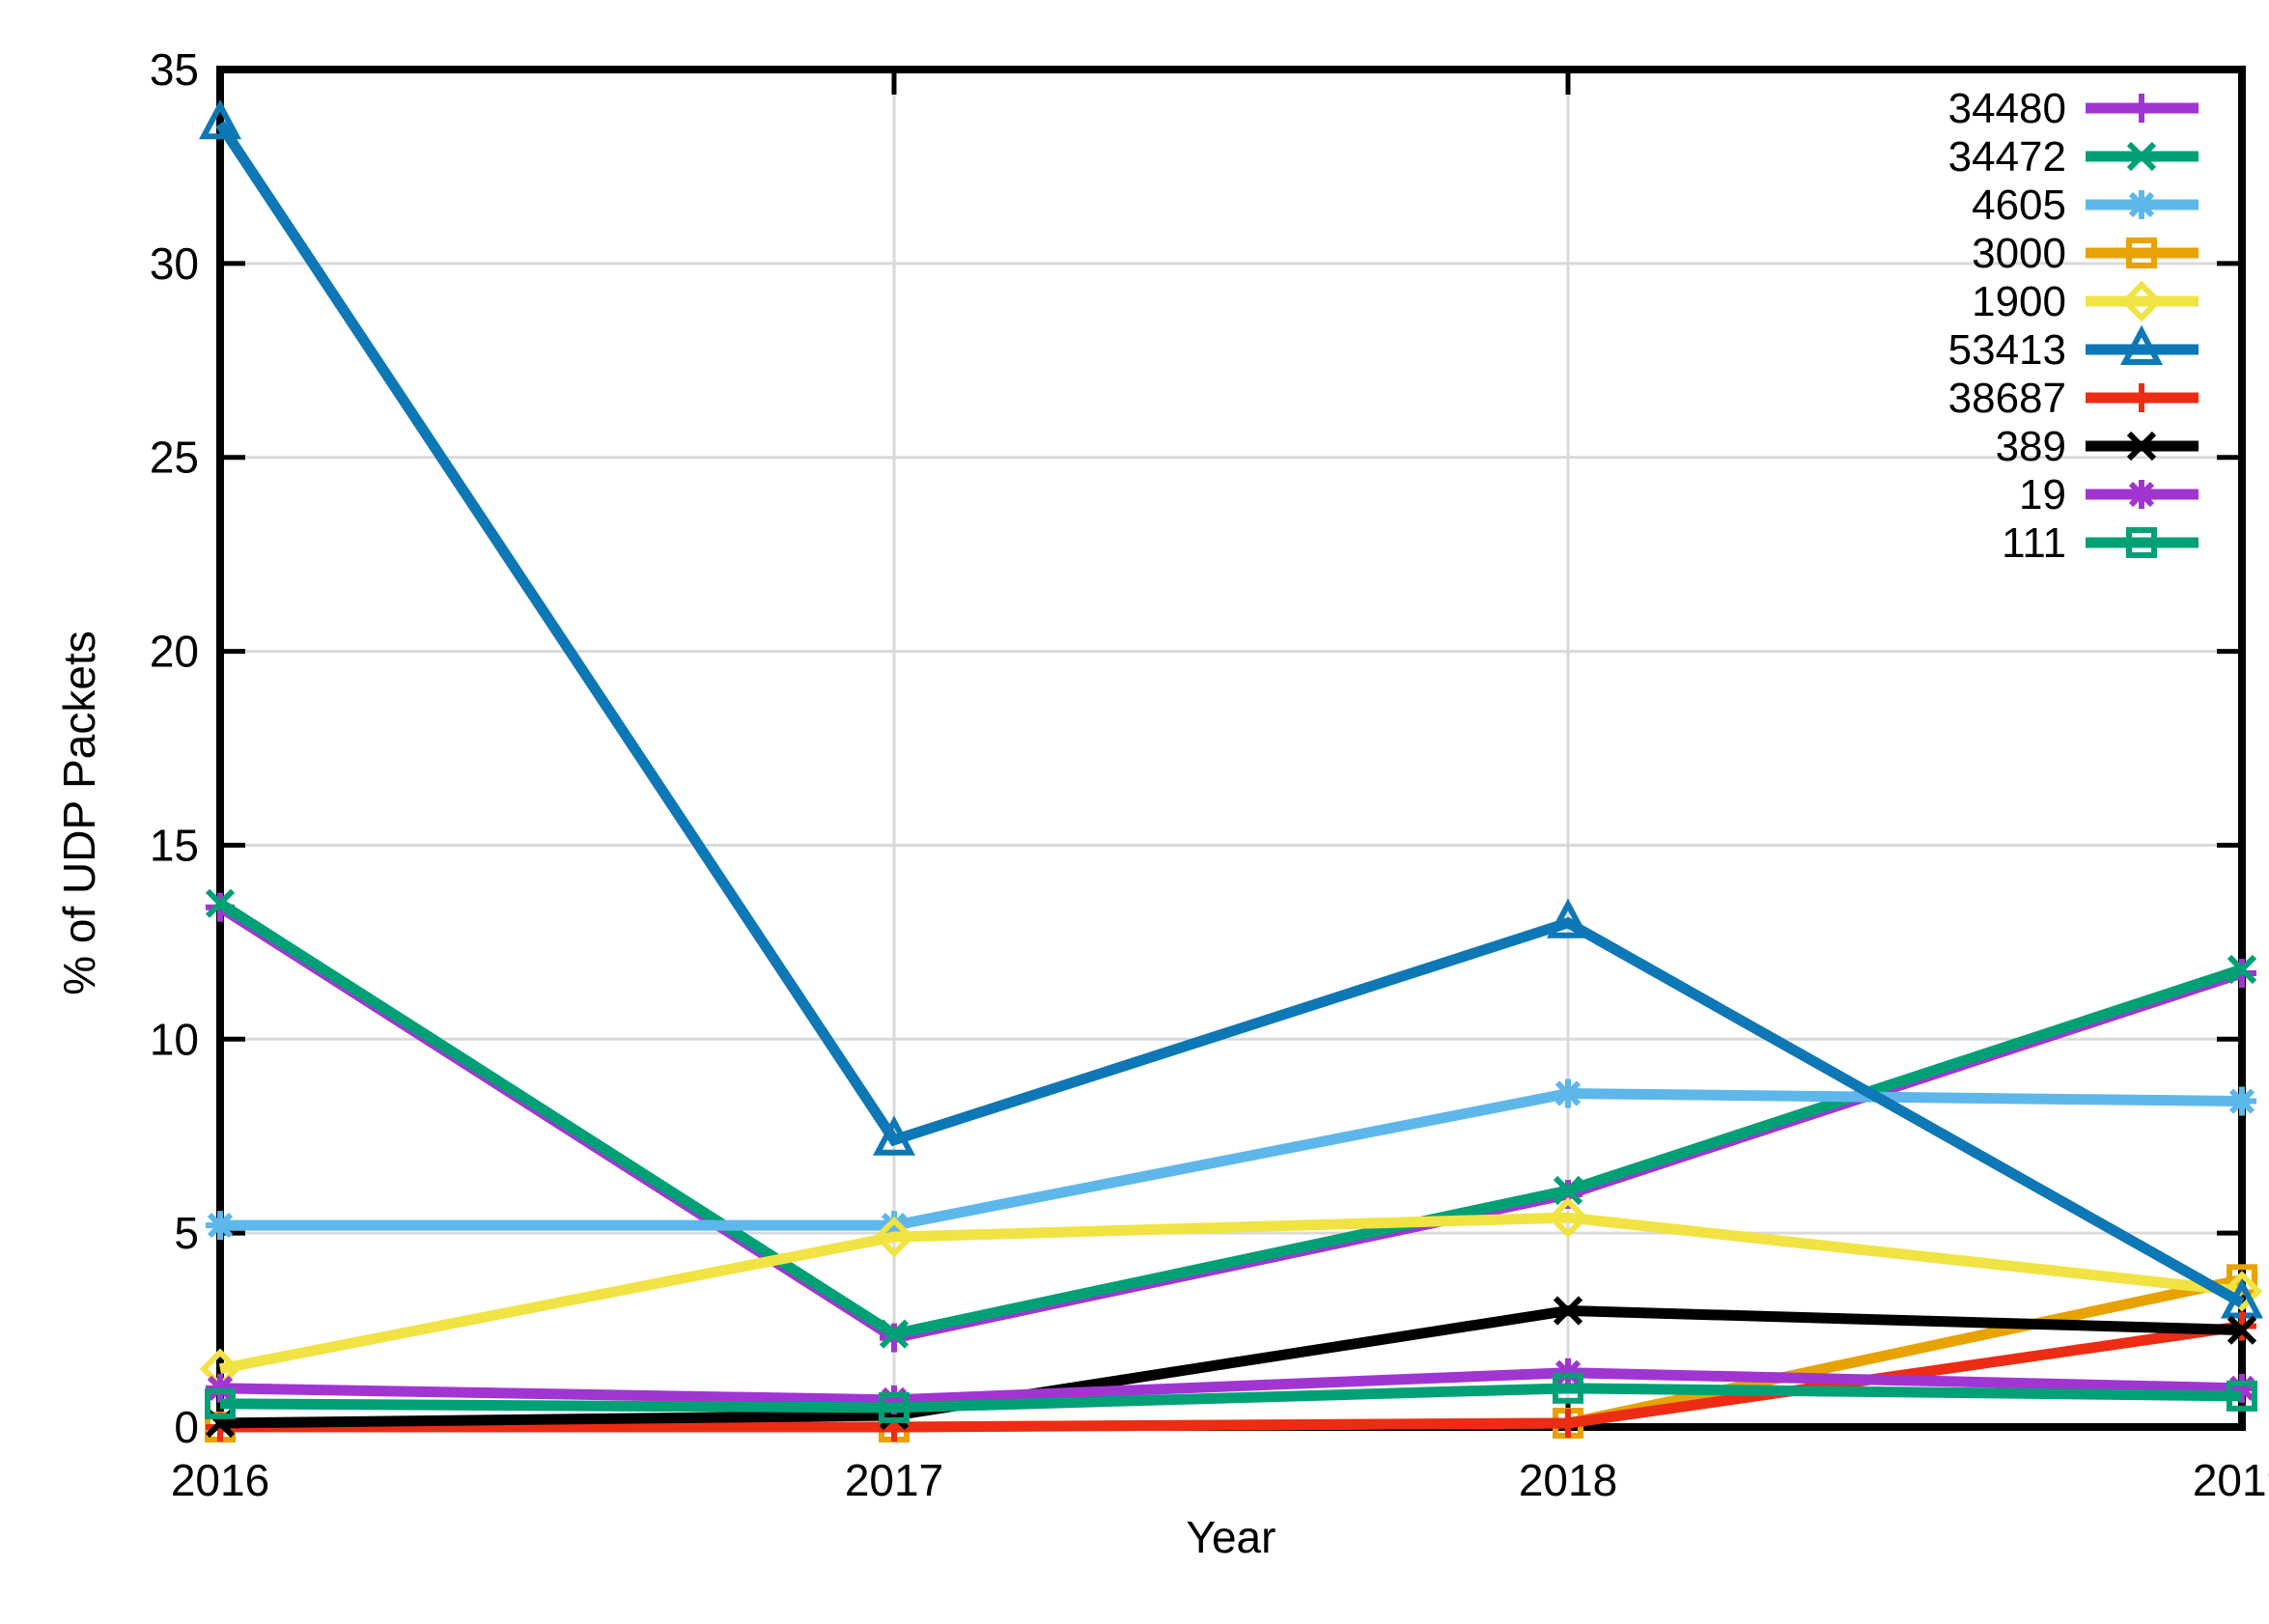  I want to click on legend-entry-111: 111, so click(2100, 543).